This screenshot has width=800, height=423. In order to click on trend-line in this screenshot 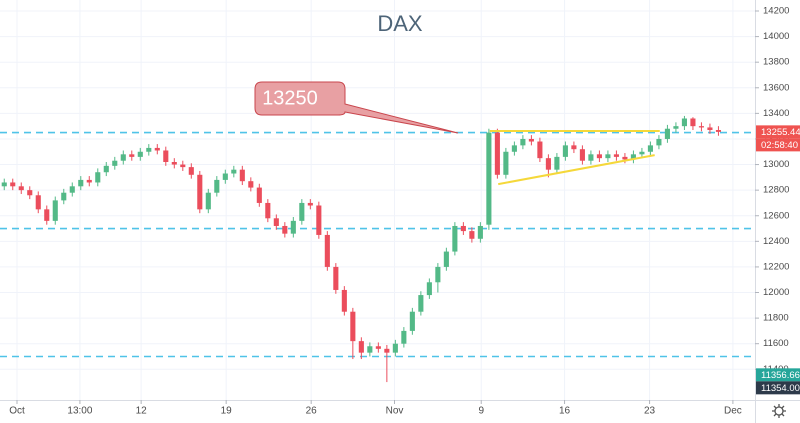, I will do `click(576, 170)`.